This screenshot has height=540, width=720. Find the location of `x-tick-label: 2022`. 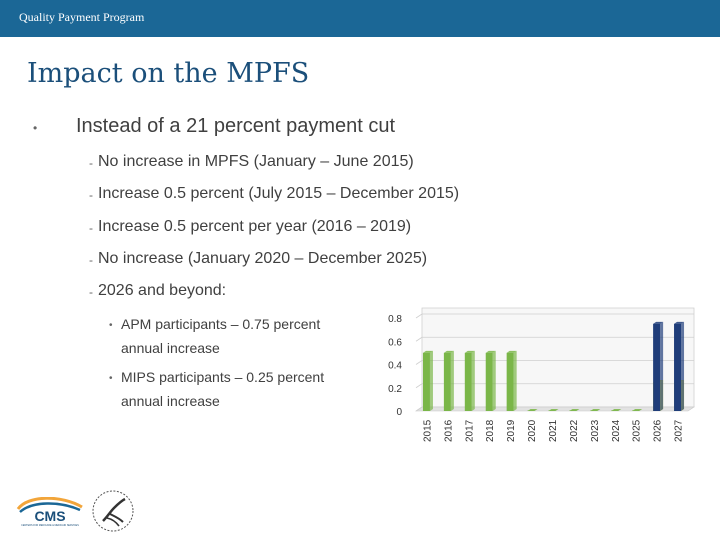

x-tick-label: 2022 is located at coordinates (574, 430).